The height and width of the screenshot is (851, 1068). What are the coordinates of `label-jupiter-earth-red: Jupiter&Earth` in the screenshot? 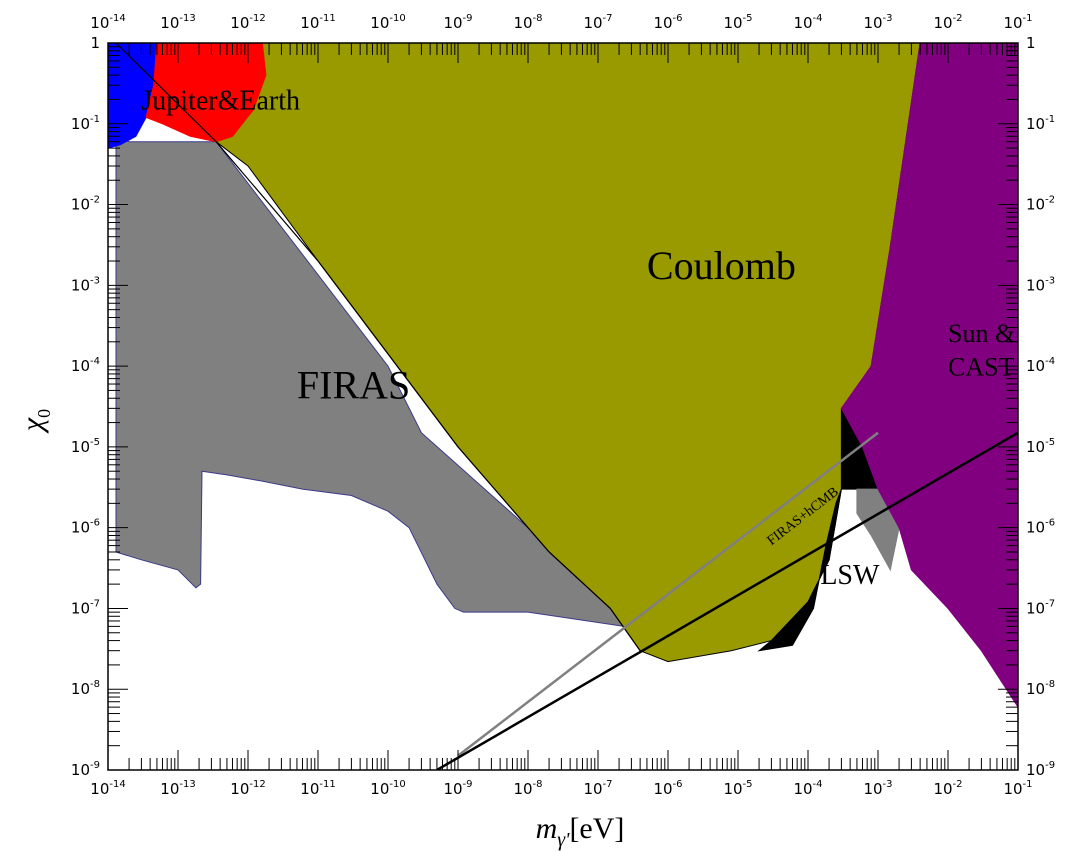 It's located at (220, 101).